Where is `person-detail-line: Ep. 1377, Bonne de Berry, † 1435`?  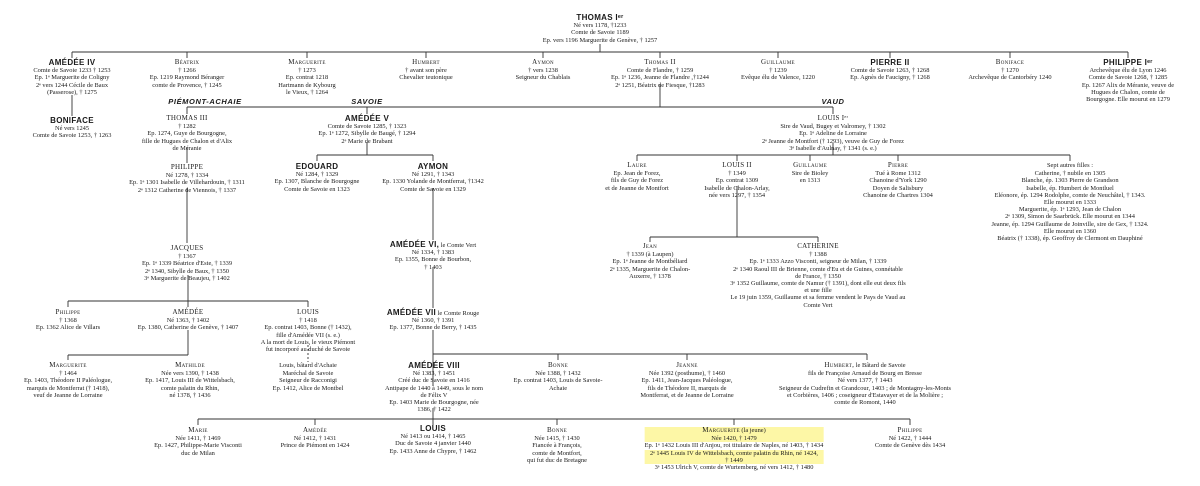 person-detail-line: Ep. 1377, Bonne de Berry, † 1435 is located at coordinates (433, 328).